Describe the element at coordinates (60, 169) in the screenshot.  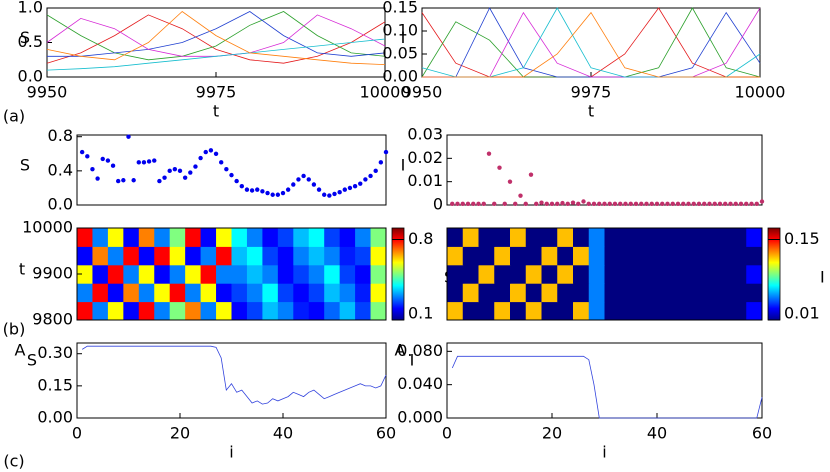
I see `y-tick-label: 0.4` at that location.